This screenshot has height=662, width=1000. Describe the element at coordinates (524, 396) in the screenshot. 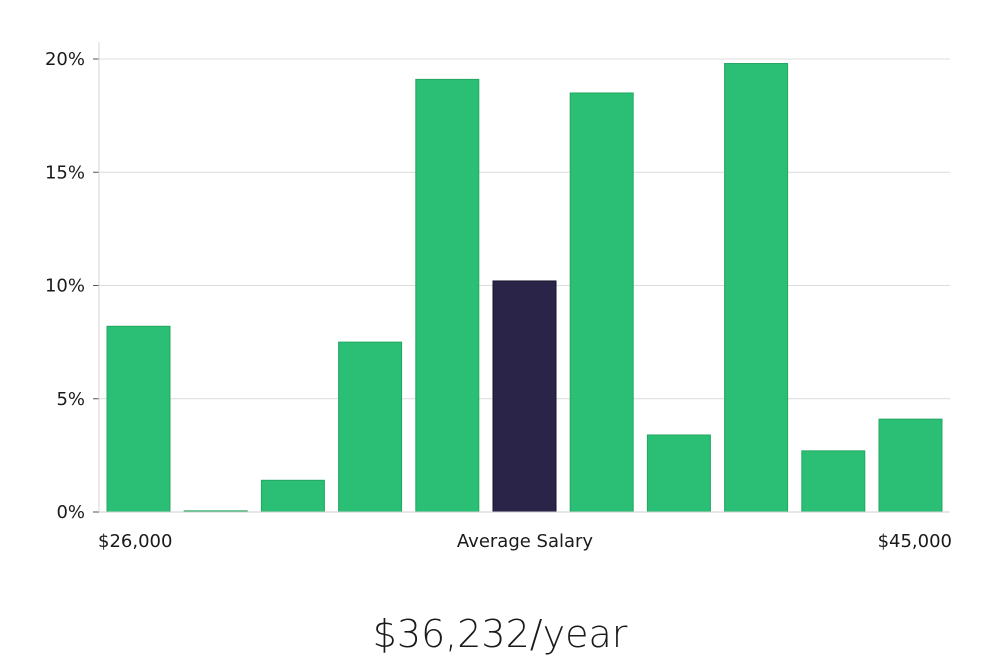

I see `bar-highlighted` at that location.